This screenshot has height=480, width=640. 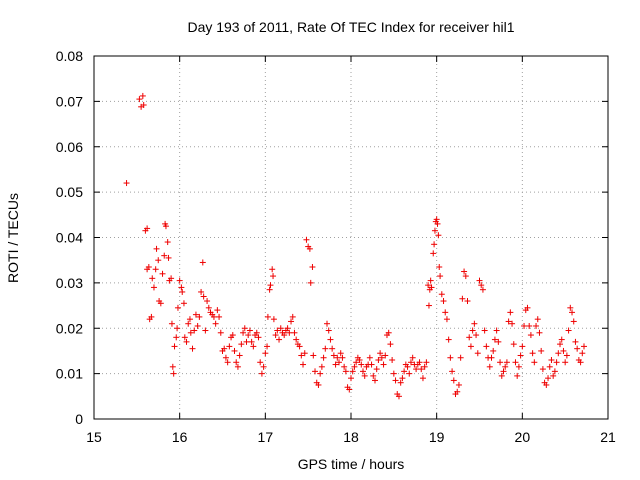 What do you see at coordinates (69, 56) in the screenshot?
I see `y-tick-label: 0.08` at bounding box center [69, 56].